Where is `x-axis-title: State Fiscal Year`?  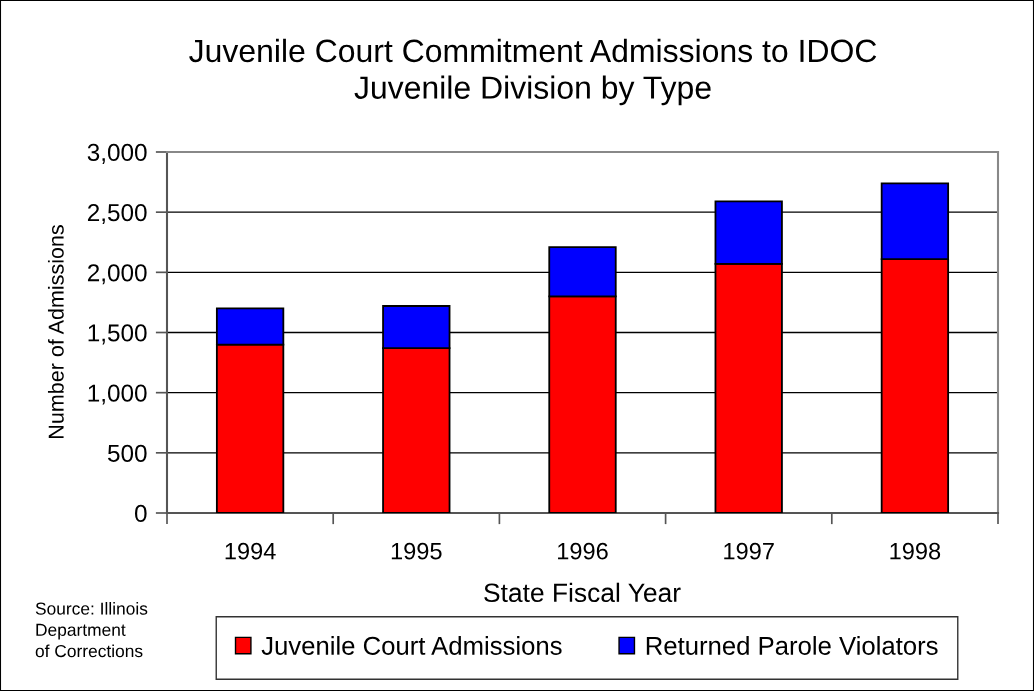 x-axis-title: State Fiscal Year is located at coordinates (582, 592).